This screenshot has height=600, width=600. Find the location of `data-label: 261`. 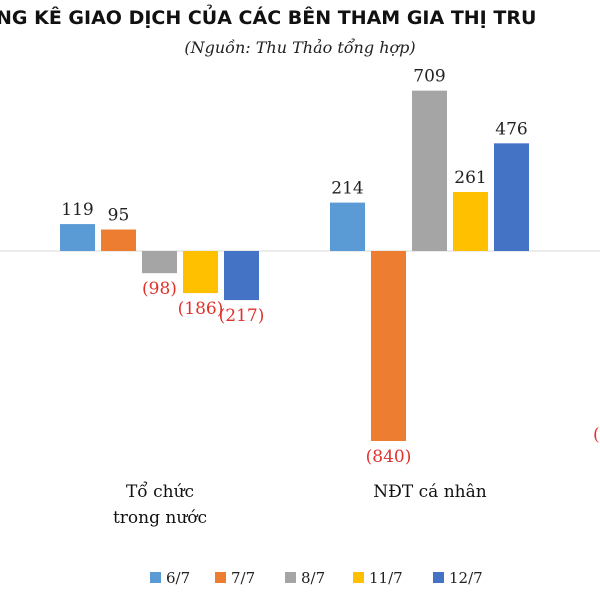

data-label: 261 is located at coordinates (470, 178).